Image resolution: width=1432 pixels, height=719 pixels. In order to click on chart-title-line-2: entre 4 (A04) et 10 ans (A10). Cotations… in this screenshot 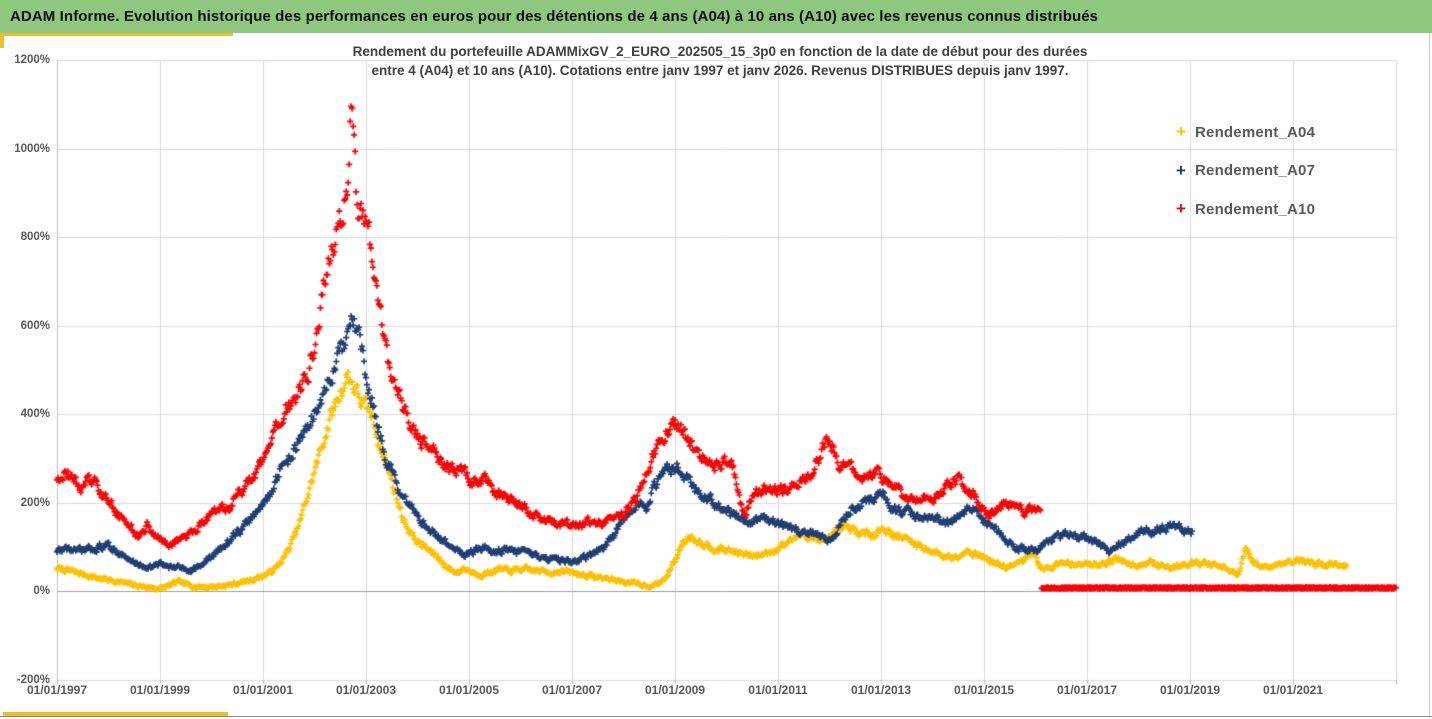, I will do `click(720, 70)`.